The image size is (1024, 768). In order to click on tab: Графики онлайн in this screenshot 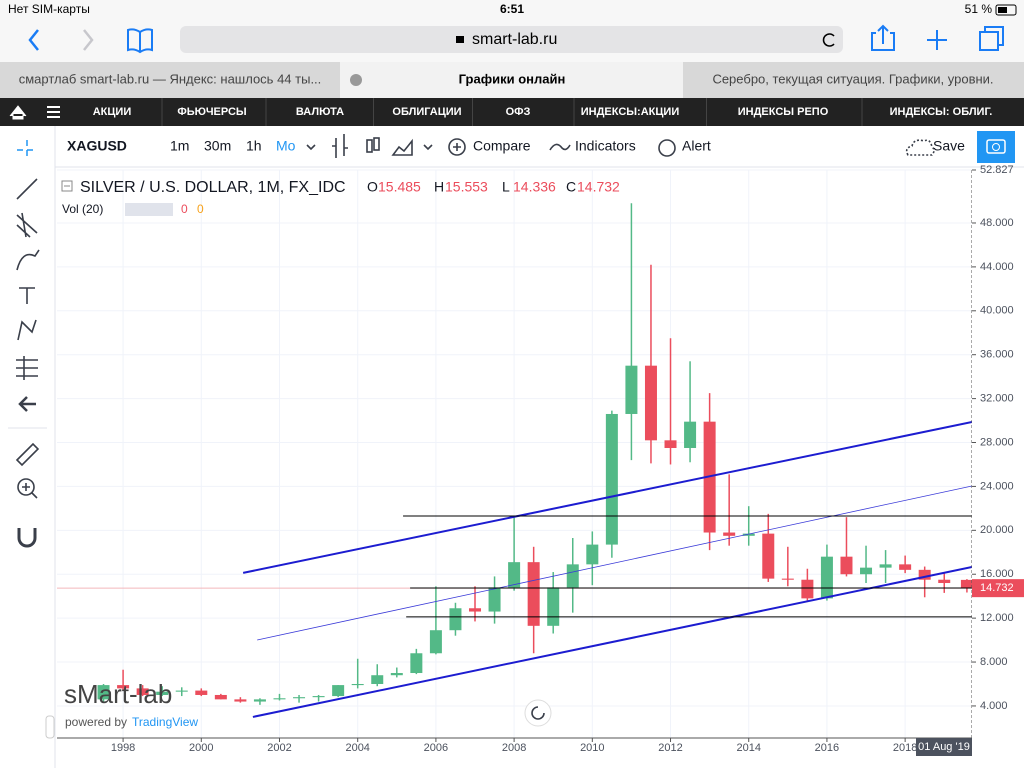, I will do `click(512, 78)`.